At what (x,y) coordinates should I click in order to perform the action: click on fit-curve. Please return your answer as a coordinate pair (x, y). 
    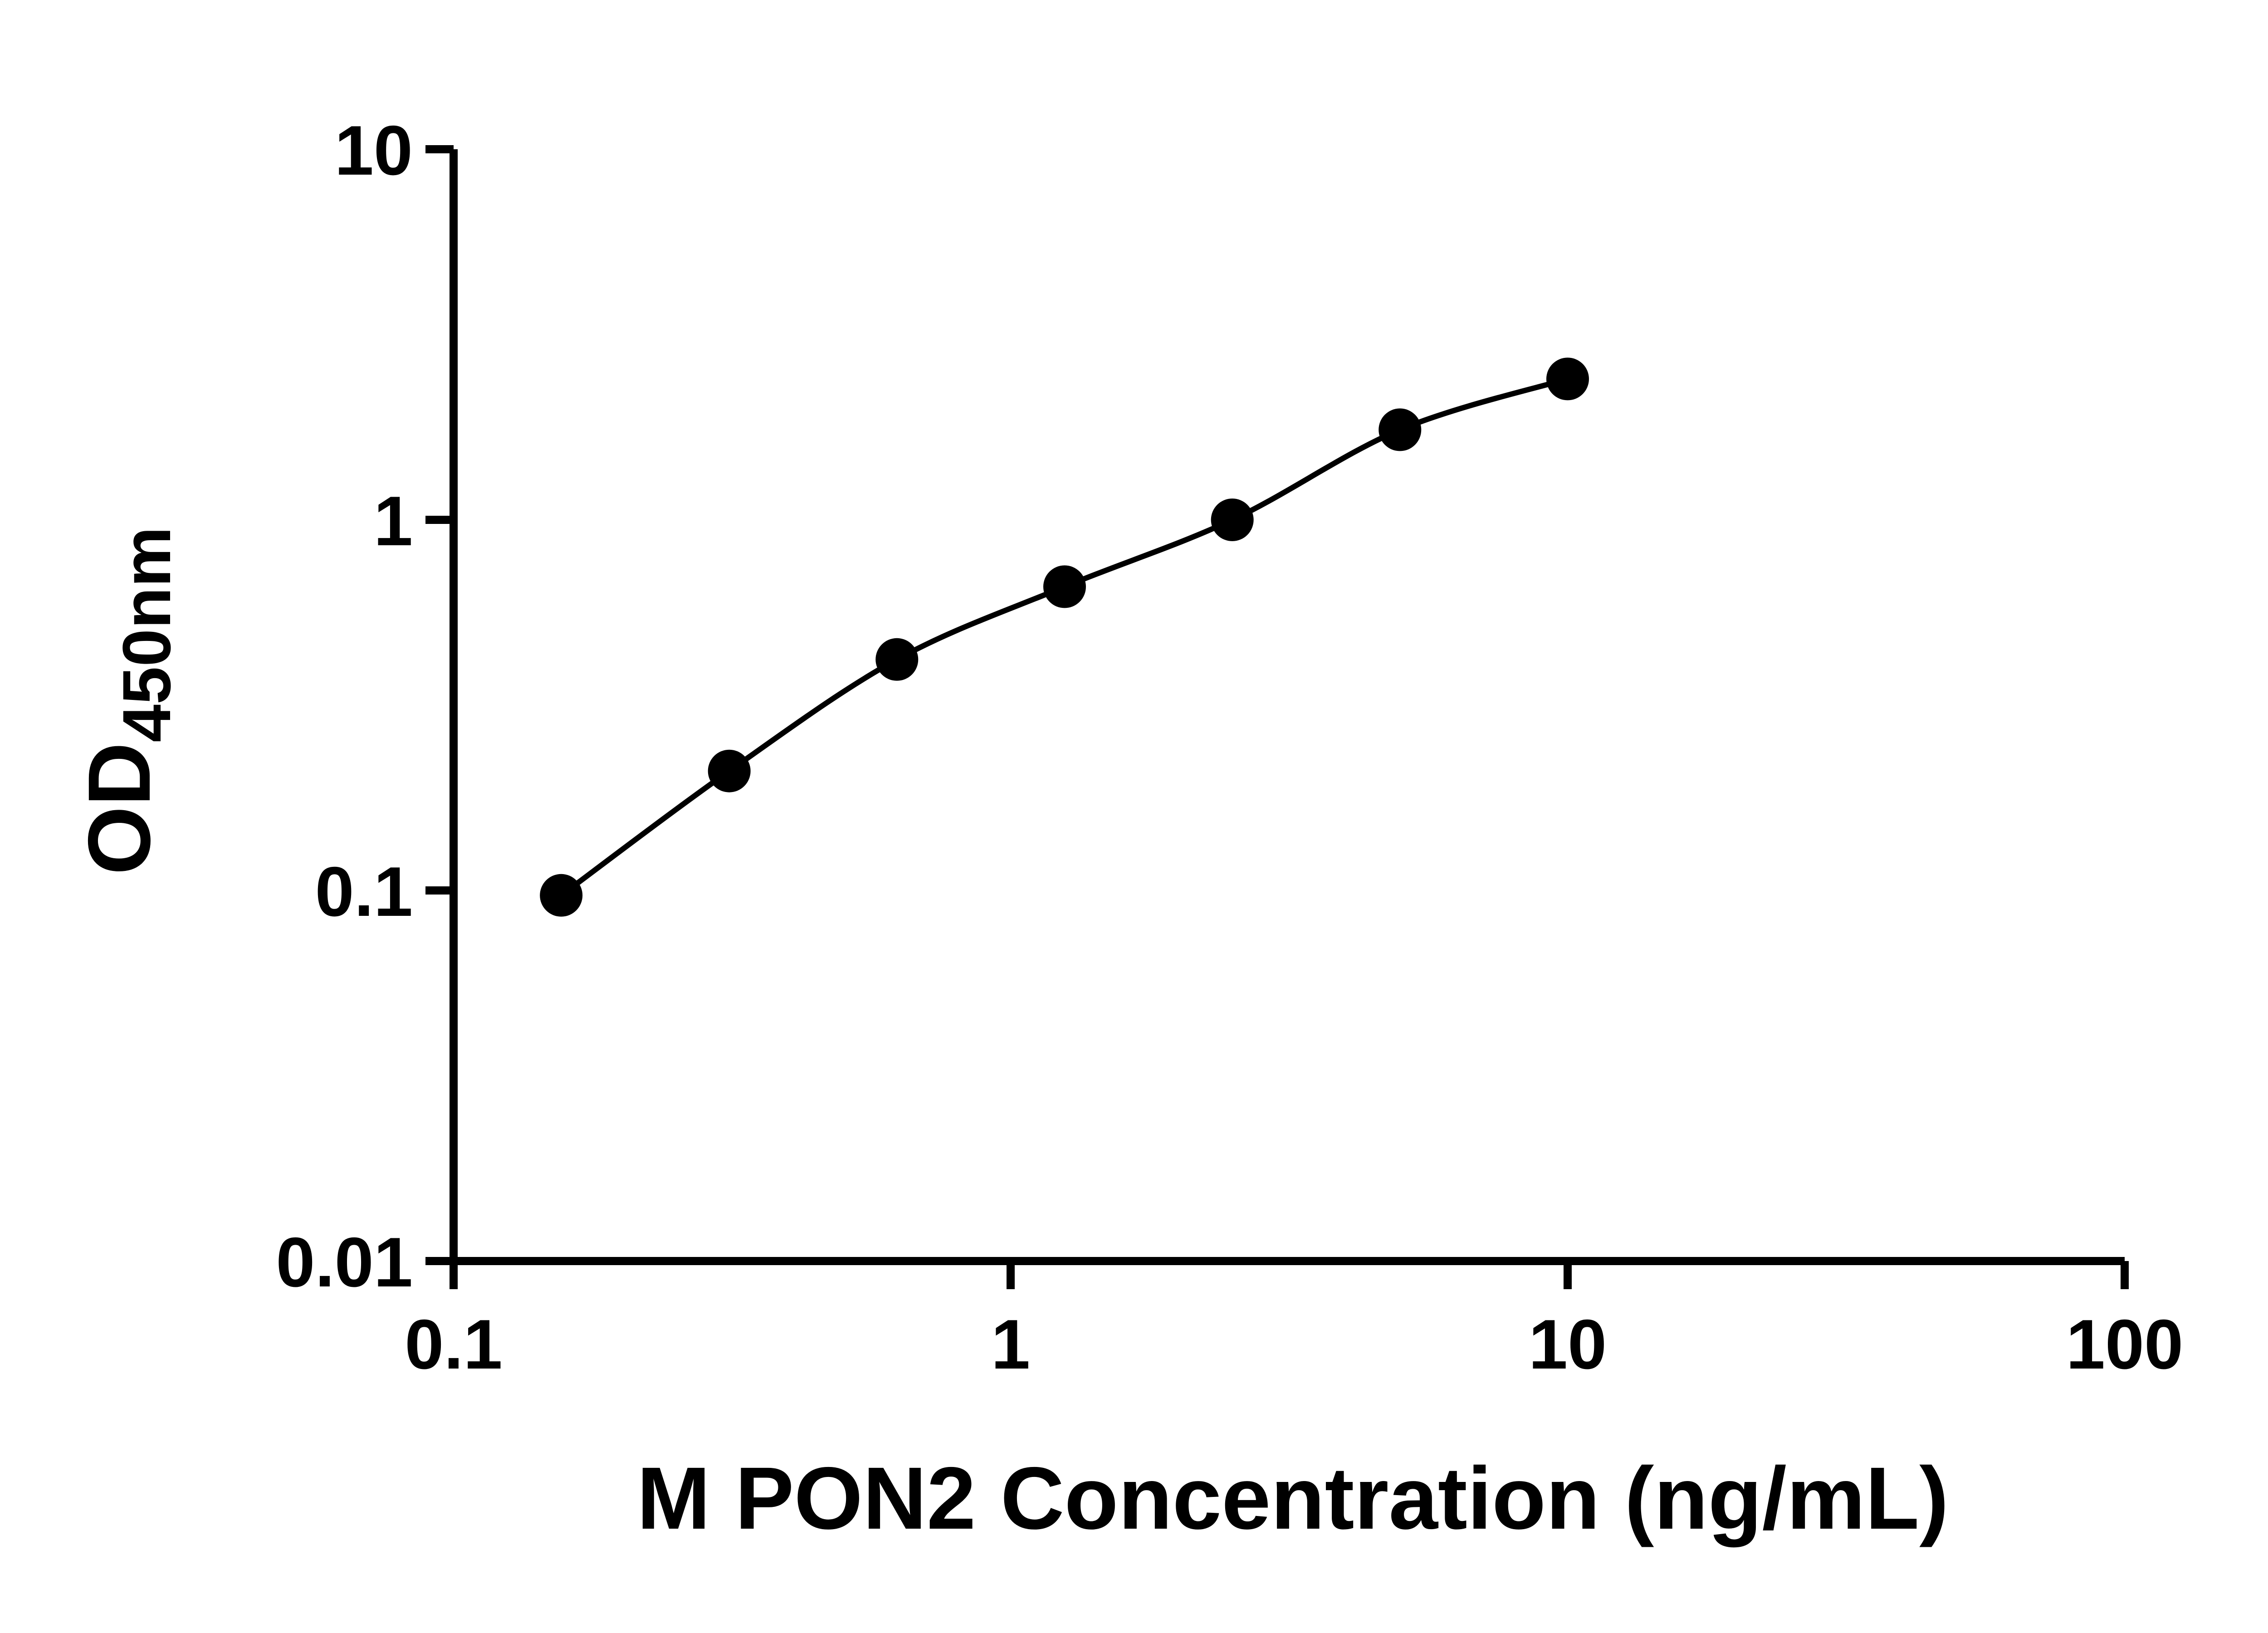
    Looking at the image, I should click on (1064, 637).